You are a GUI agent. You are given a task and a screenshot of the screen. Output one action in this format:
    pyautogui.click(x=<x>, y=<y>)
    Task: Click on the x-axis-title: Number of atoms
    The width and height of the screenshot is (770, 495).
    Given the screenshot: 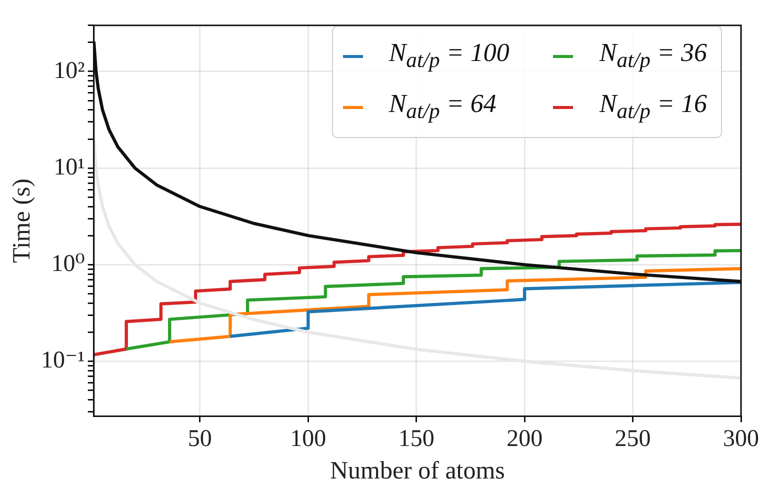 What is the action you would take?
    pyautogui.click(x=417, y=471)
    